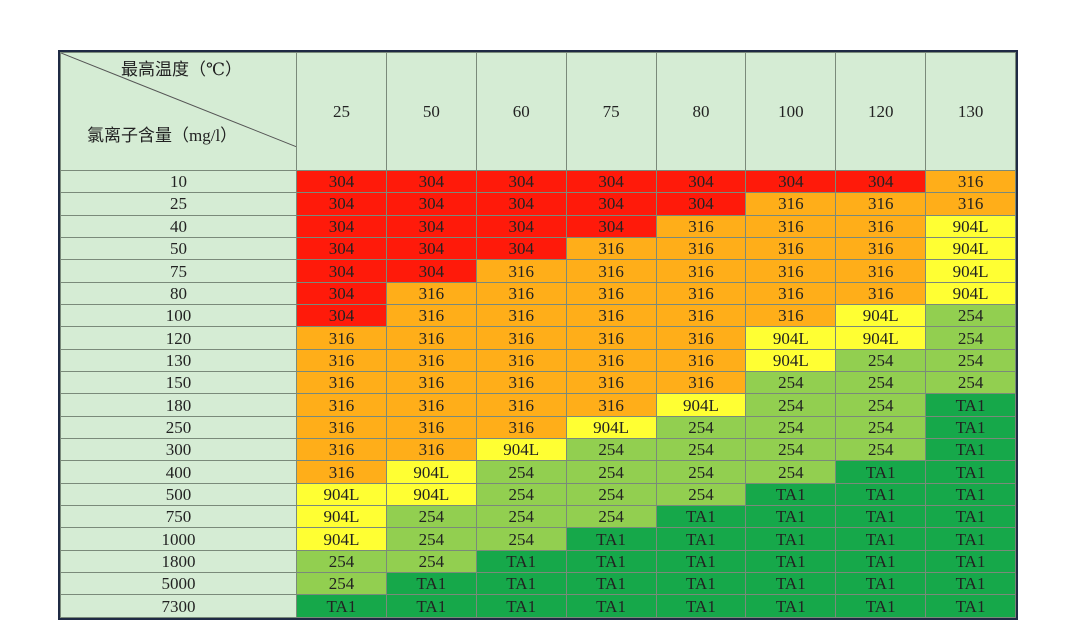  What do you see at coordinates (178, 494) in the screenshot?
I see `row-header: 500` at bounding box center [178, 494].